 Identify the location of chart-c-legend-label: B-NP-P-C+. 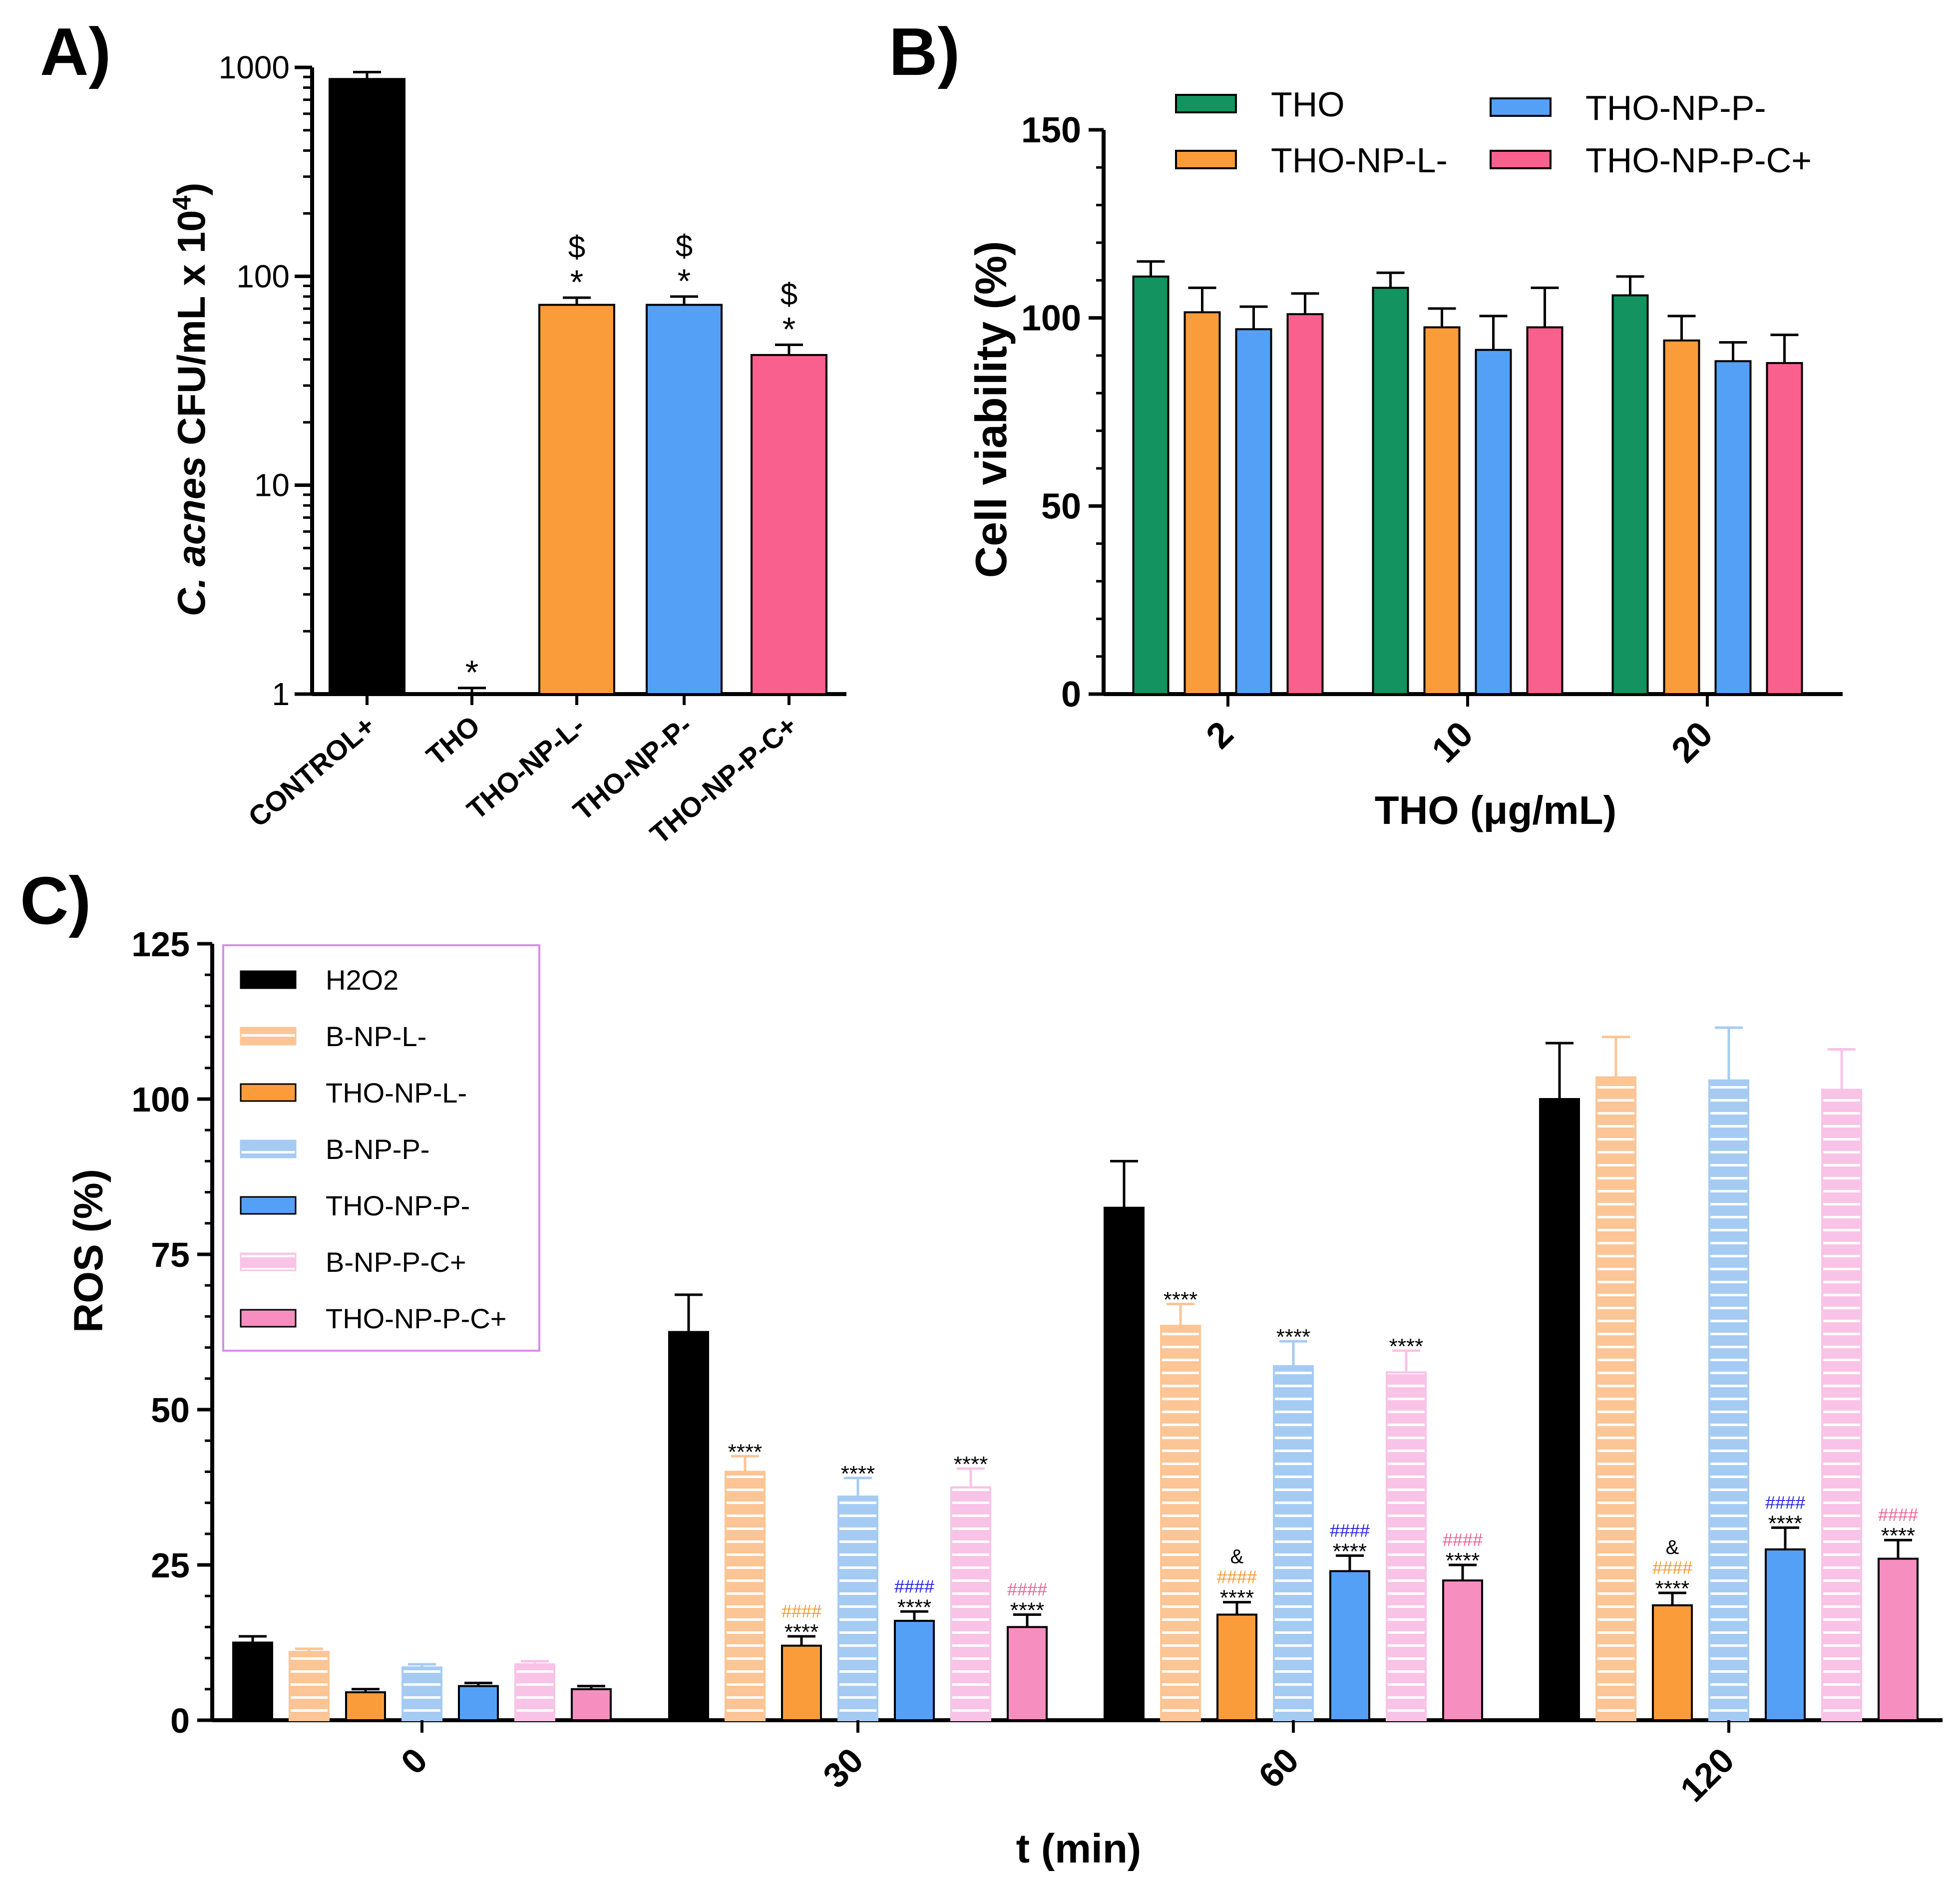
(396, 1262).